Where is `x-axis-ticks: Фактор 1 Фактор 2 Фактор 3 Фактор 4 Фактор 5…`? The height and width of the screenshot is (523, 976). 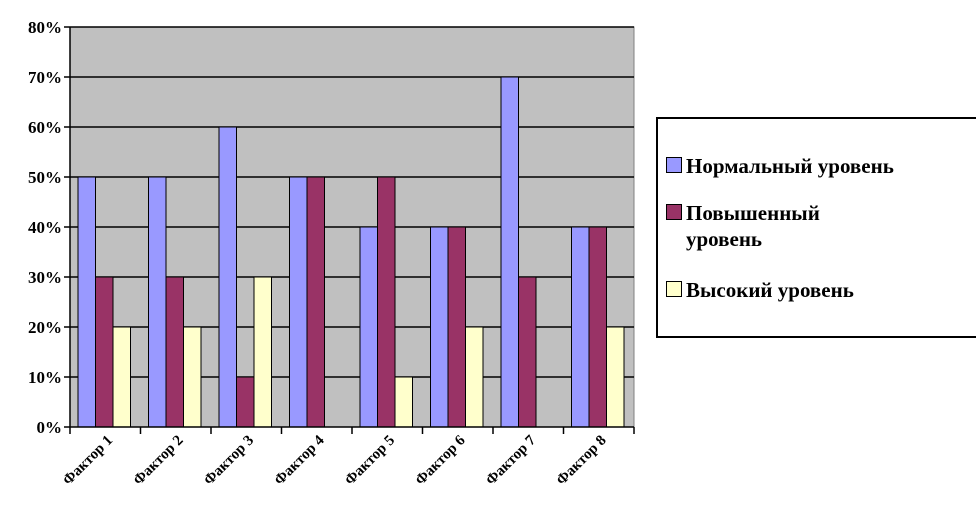
x-axis-ticks: Фактор 1 Фактор 2 Фактор 3 Фактор 4 Фактор 5… is located at coordinates (347, 458).